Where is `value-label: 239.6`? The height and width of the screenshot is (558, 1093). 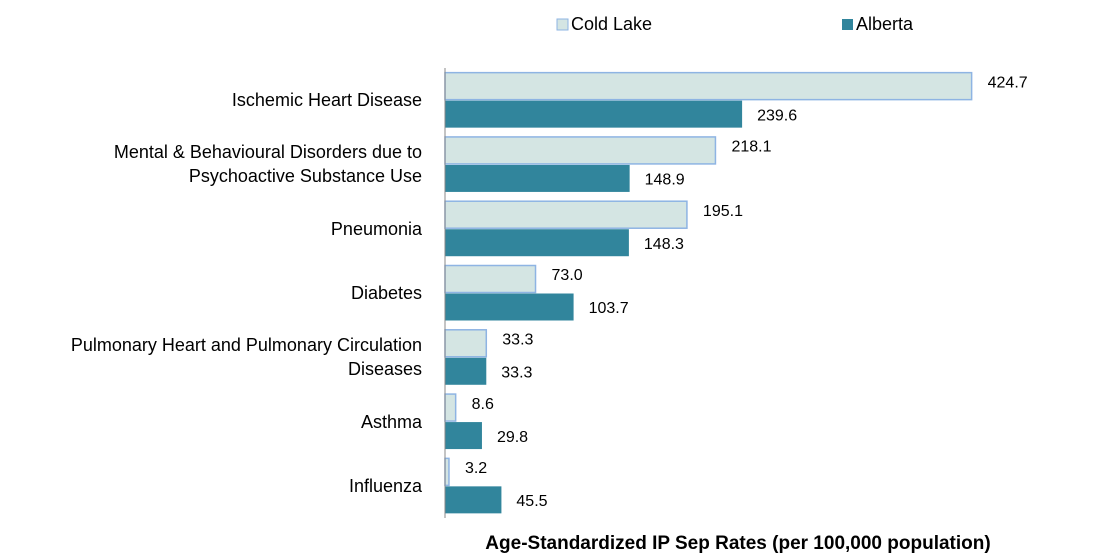
value-label: 239.6 is located at coordinates (777, 115).